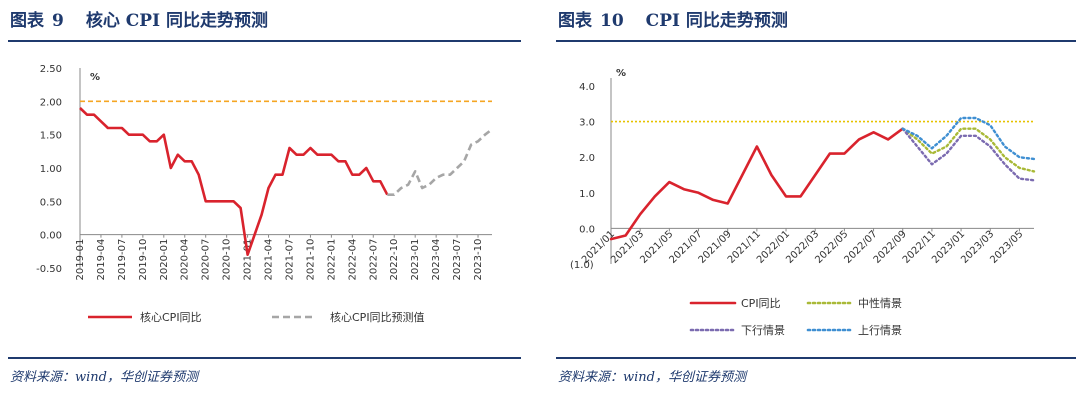  What do you see at coordinates (880, 330) in the screenshot?
I see `legend-label: 上行情景` at bounding box center [880, 330].